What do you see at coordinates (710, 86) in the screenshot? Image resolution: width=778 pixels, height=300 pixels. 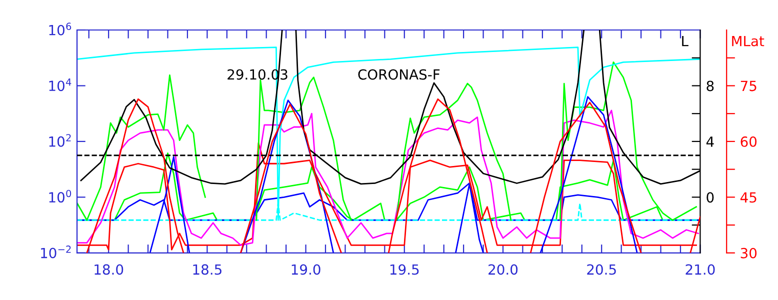 I see `y2-tick-label: 8` at bounding box center [710, 86].